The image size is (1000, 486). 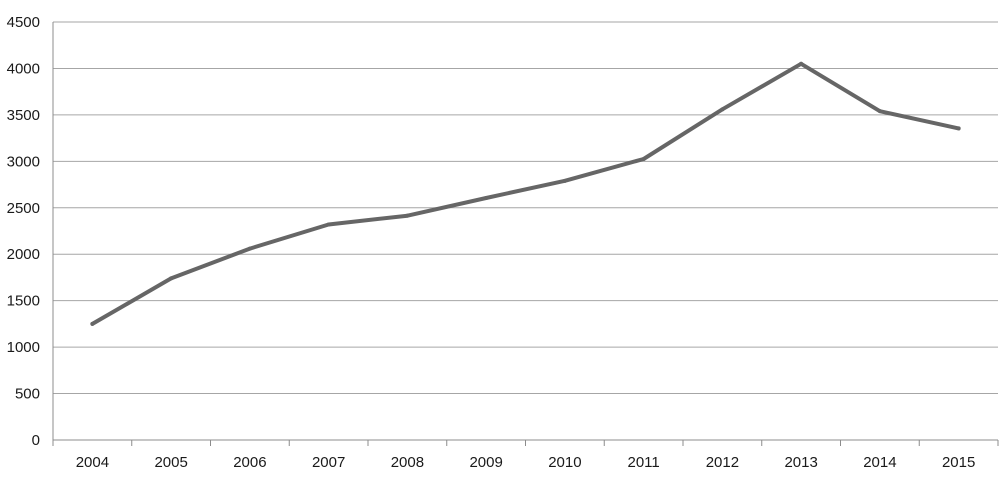 I want to click on y-axis: 0 500 1000 1500 2000 2500 3000 3500 4000 4500, so click(x=30, y=231).